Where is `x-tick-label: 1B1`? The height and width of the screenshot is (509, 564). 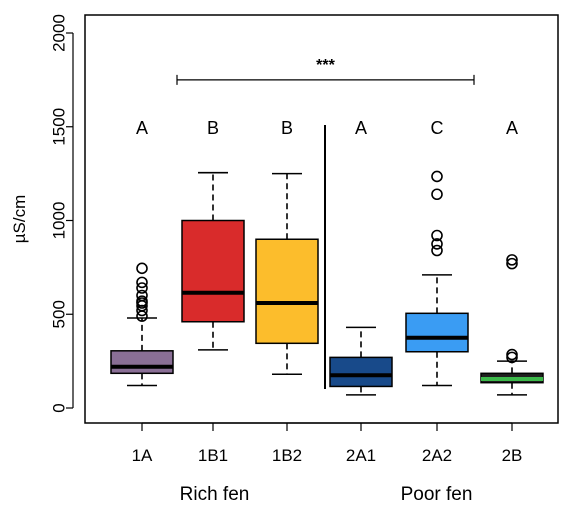 x-tick-label: 1B1 is located at coordinates (213, 455).